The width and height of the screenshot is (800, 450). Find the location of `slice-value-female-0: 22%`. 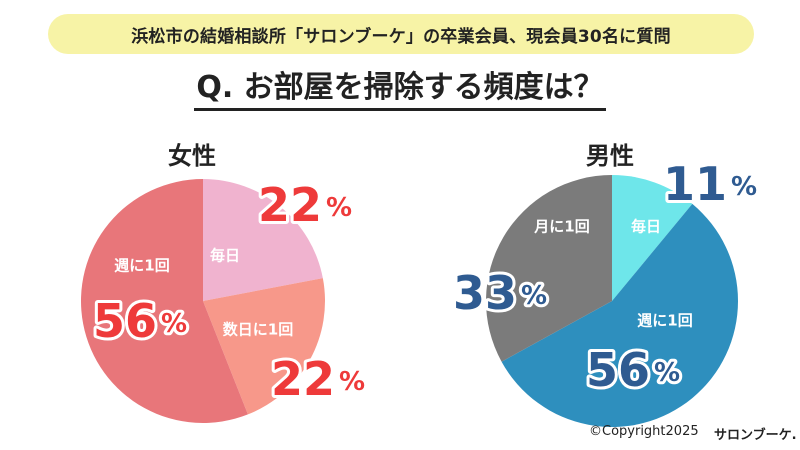

slice-value-female-0: 22% is located at coordinates (305, 205).